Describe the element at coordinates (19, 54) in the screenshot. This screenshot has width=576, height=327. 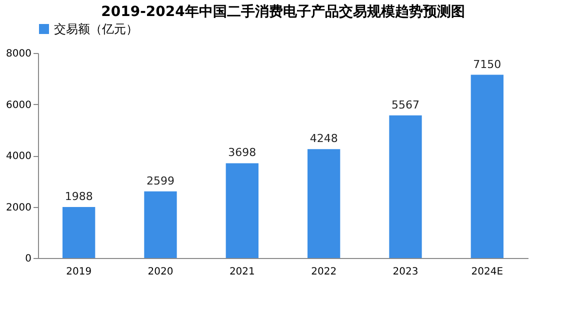
I see `y-tick-label: 8000` at that location.